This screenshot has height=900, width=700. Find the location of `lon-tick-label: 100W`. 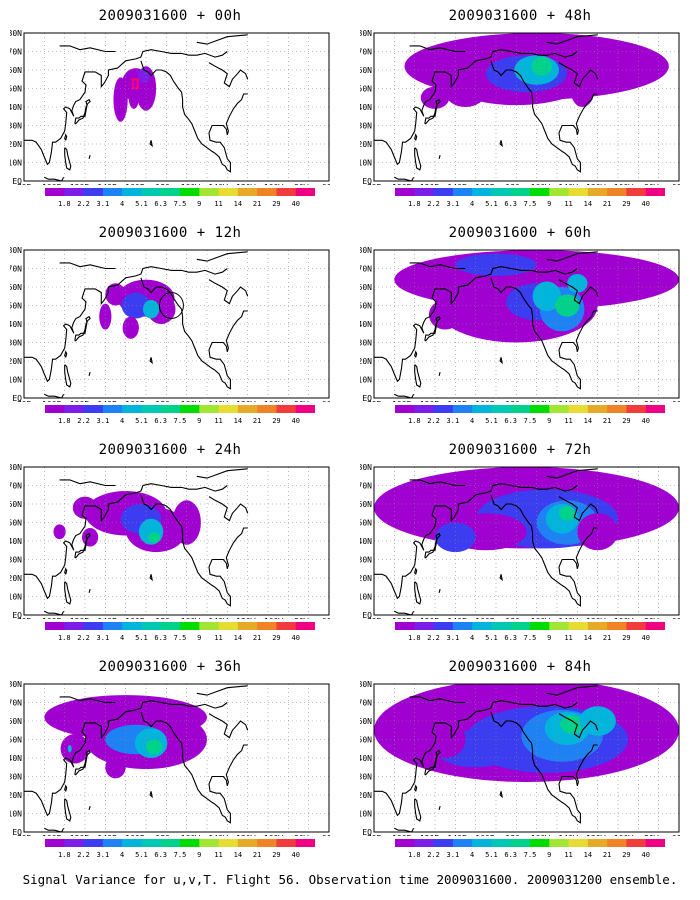

lon-tick-label: 100W is located at coordinates (273, 835).